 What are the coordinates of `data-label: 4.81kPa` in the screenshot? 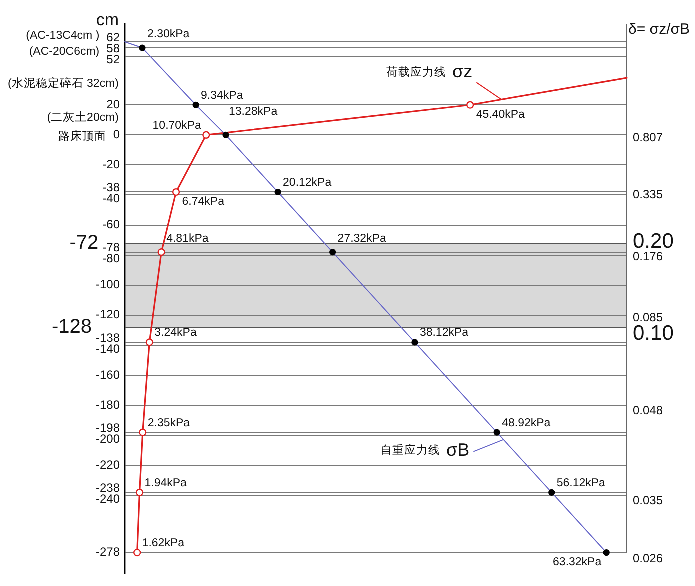 It's located at (188, 239).